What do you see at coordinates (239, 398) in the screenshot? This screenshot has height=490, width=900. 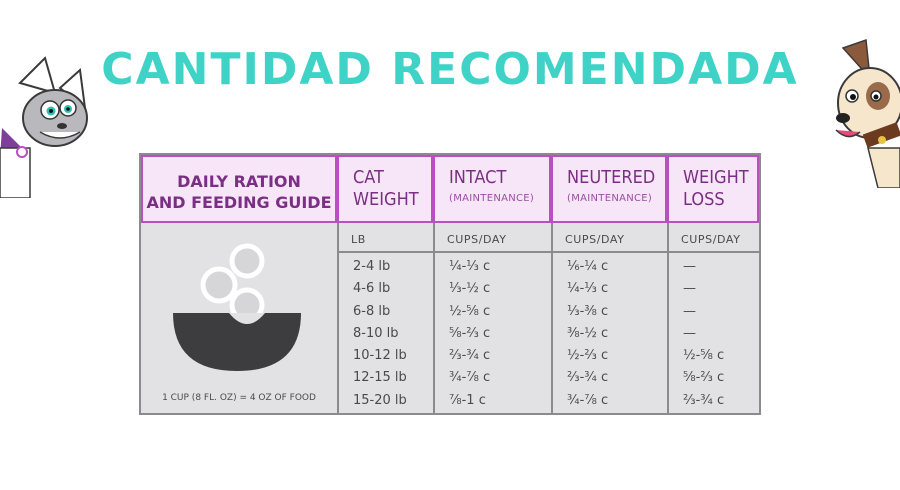 I see `cup-conversion-note: 1 CUP (8 FL. OZ) = 4 OZ OF FOOD` at bounding box center [239, 398].